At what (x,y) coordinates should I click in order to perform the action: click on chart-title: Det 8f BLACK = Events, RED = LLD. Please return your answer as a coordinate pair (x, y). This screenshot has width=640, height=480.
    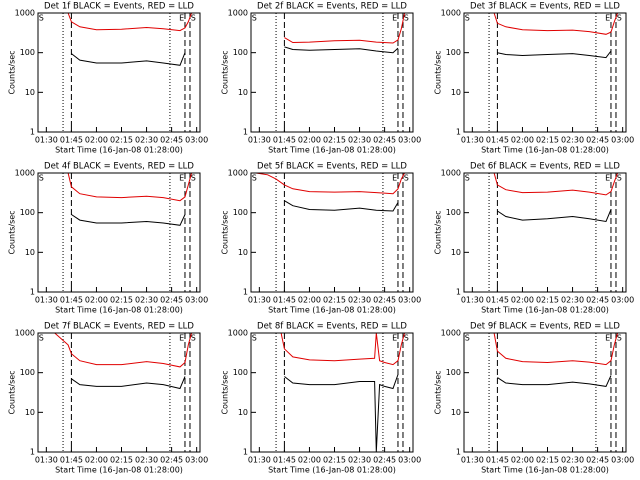
    Looking at the image, I should click on (332, 327).